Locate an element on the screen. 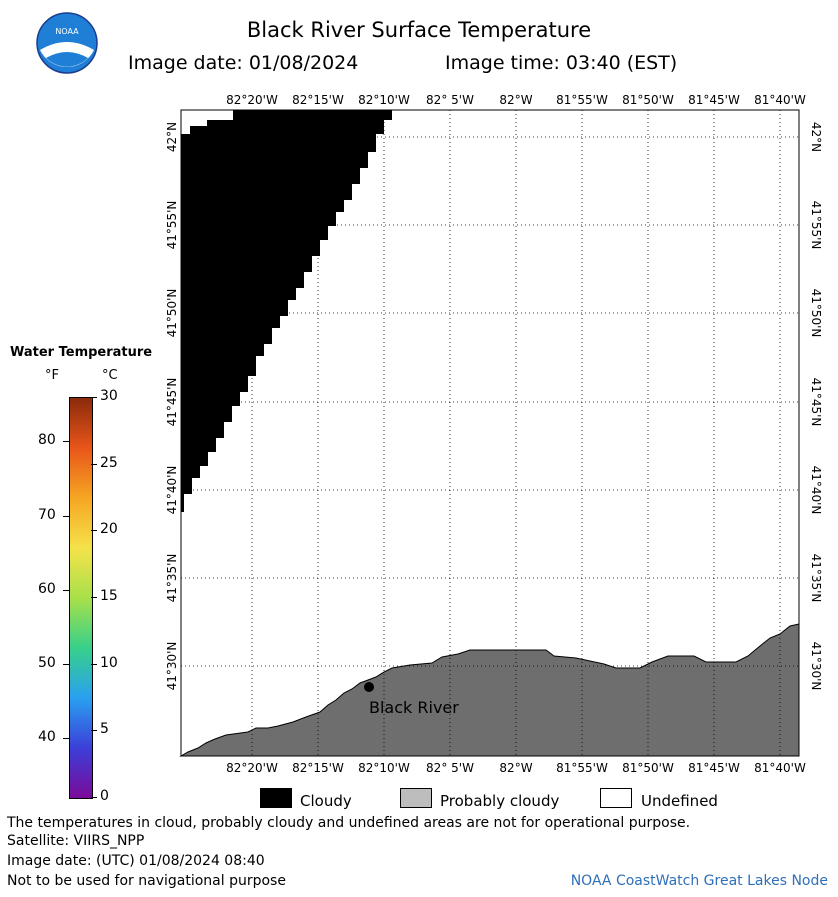  lat-label-right: 41°40'N is located at coordinates (816, 490).